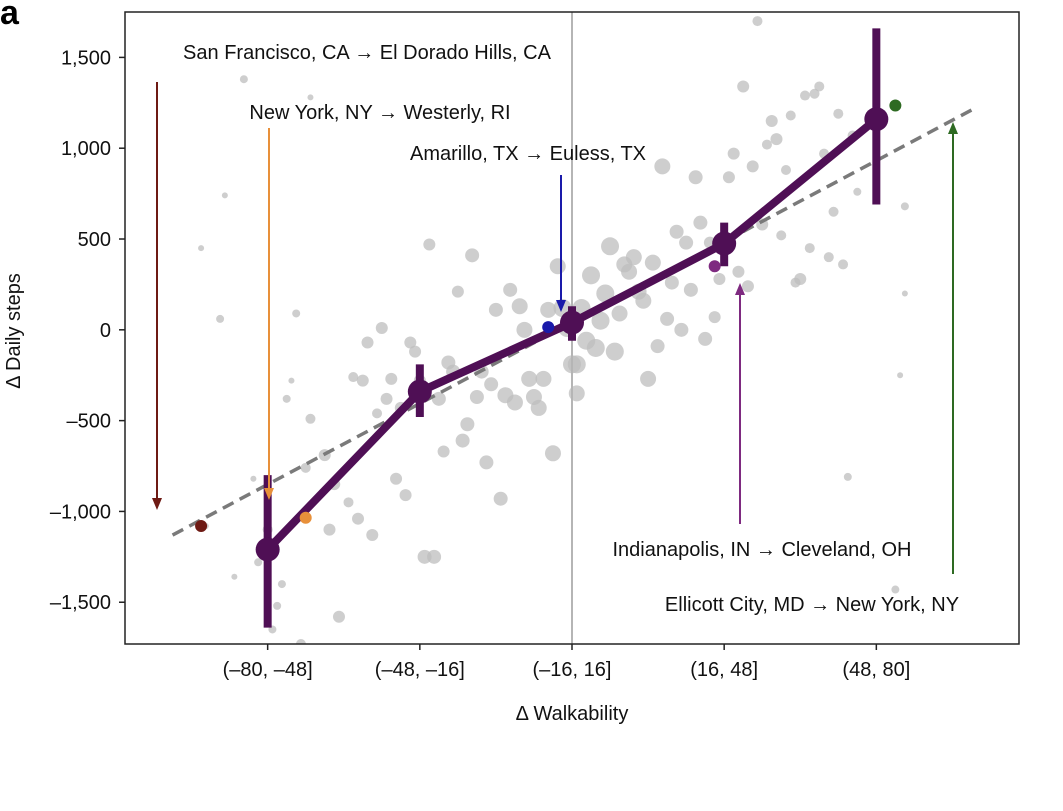 Image resolution: width=1063 pixels, height=811 pixels. I want to click on x-axis-title: Δ Walkability, so click(572, 714).